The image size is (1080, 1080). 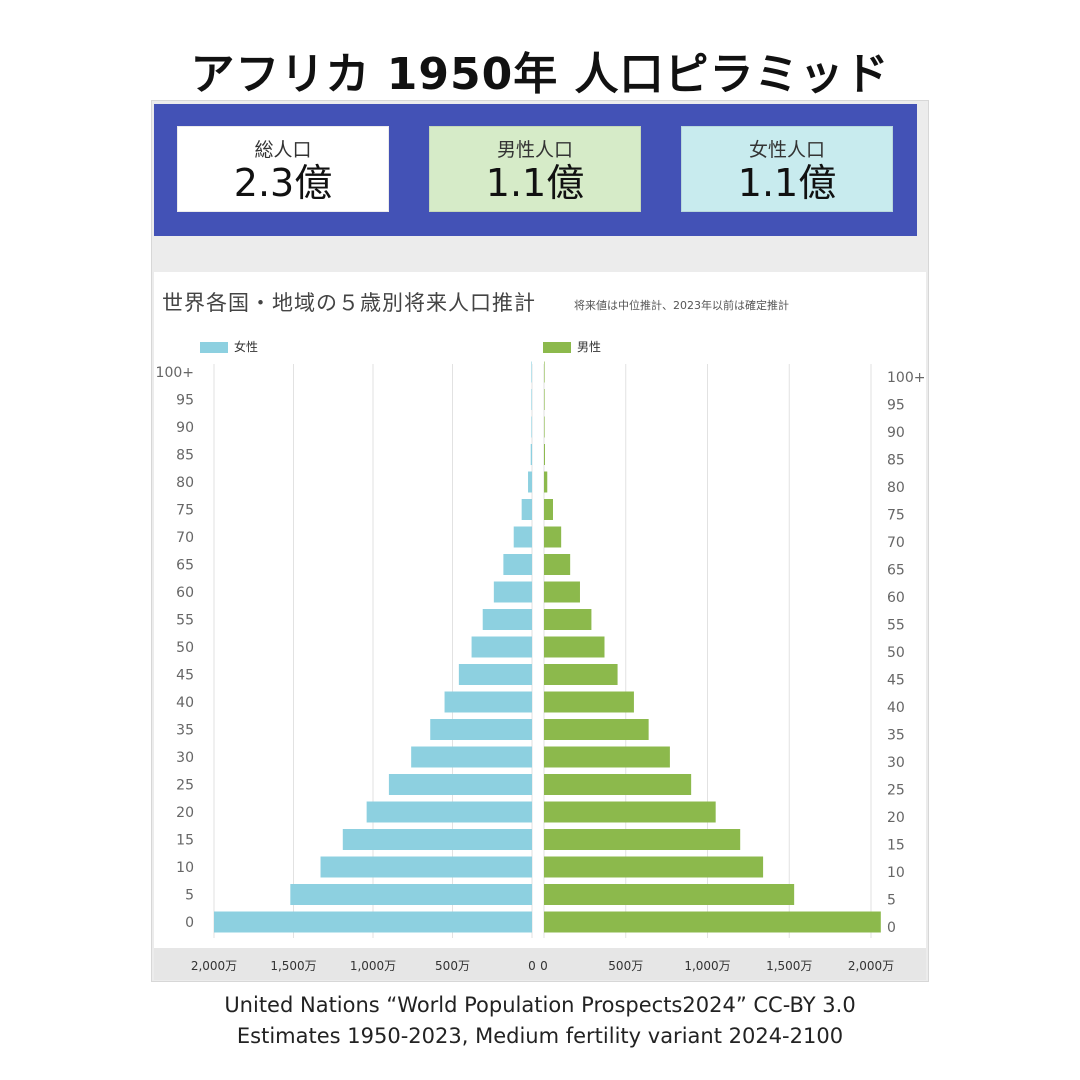 I want to click on x-tick-male-4: 2,000万, so click(x=871, y=966).